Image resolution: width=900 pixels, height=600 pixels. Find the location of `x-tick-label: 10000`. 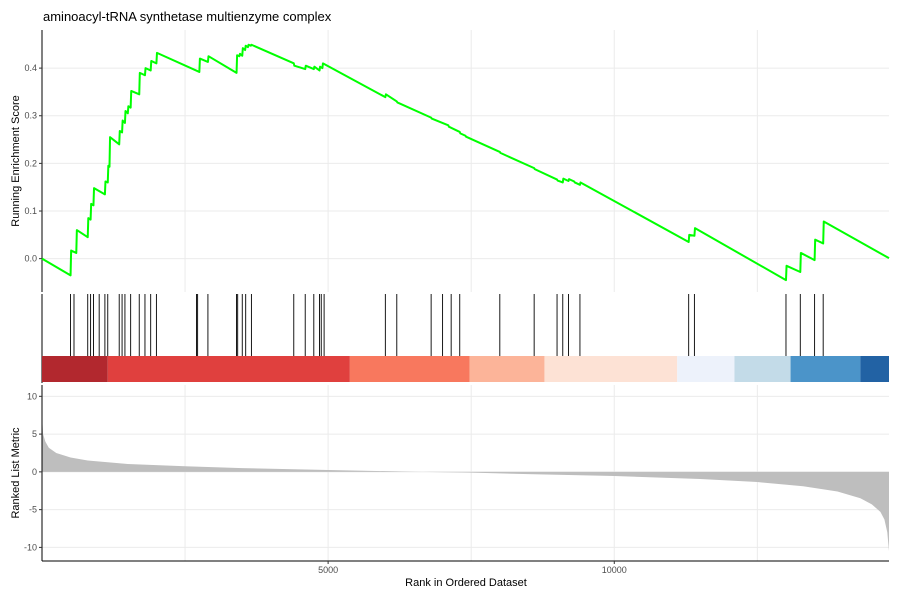

x-tick-label: 10000 is located at coordinates (614, 570).